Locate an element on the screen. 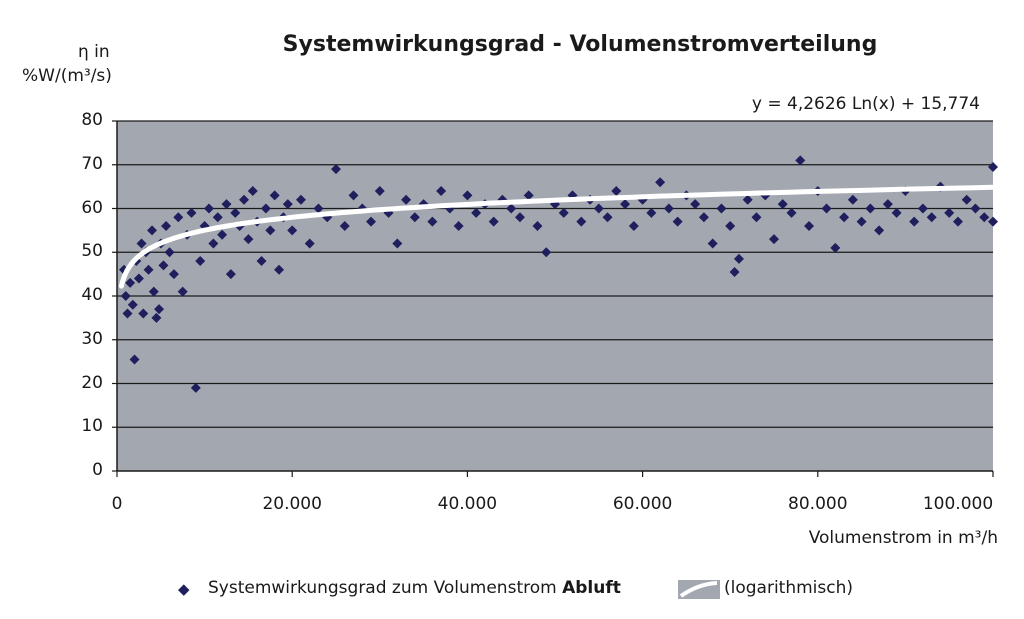 The height and width of the screenshot is (619, 1024). legend-trendline-icon is located at coordinates (699, 589).